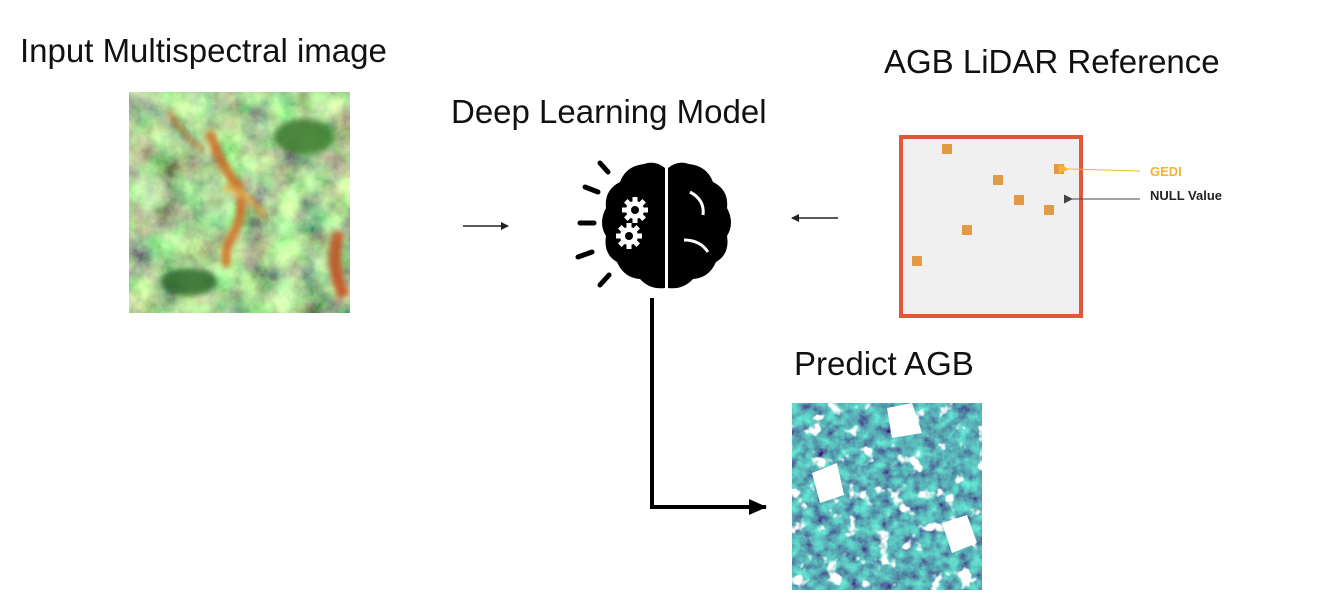 This screenshot has width=1327, height=614. I want to click on prediction-arrow, so click(708, 406).